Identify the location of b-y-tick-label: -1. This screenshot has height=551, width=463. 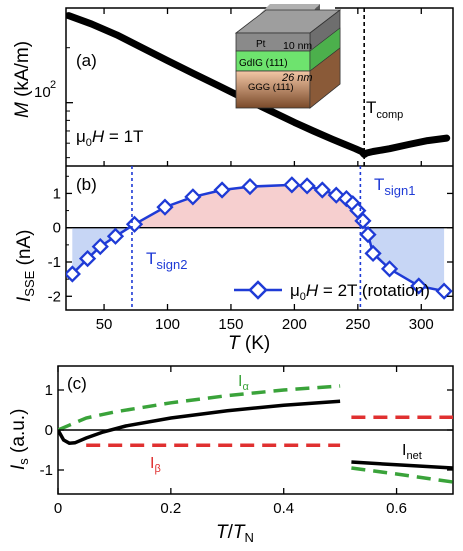
(54, 262).